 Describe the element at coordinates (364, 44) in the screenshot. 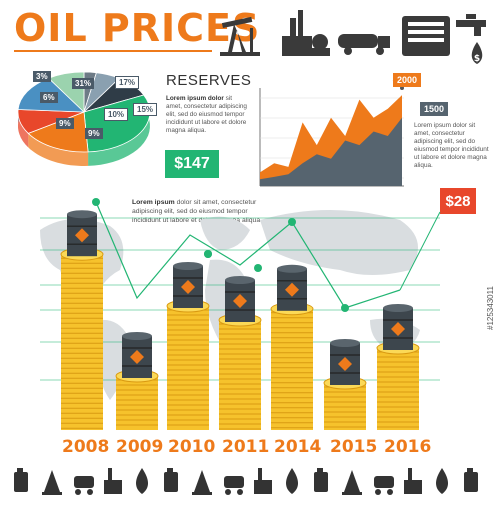

I see `oil-tanker-truck-icon` at that location.